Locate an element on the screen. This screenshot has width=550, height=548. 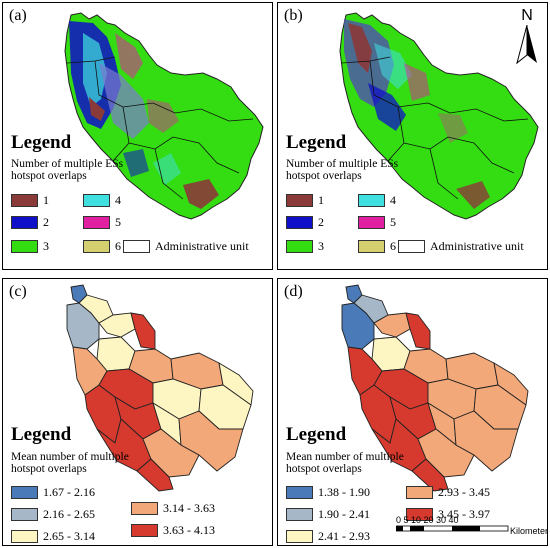
panel-label: (a) is located at coordinates (18, 15).